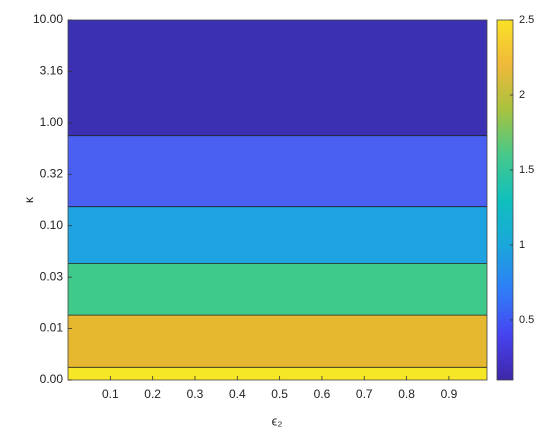  What do you see at coordinates (52, 122) in the screenshot?
I see `y-tick-label: 1.00` at bounding box center [52, 122].